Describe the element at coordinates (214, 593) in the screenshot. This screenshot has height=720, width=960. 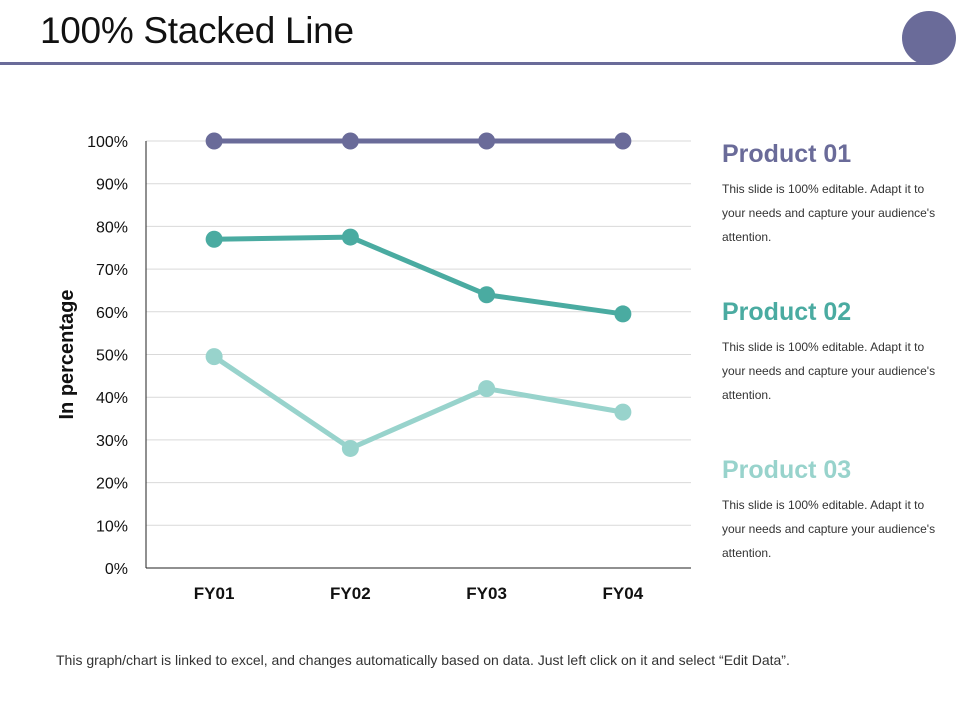
I see `x-tick-label: FY01` at that location.